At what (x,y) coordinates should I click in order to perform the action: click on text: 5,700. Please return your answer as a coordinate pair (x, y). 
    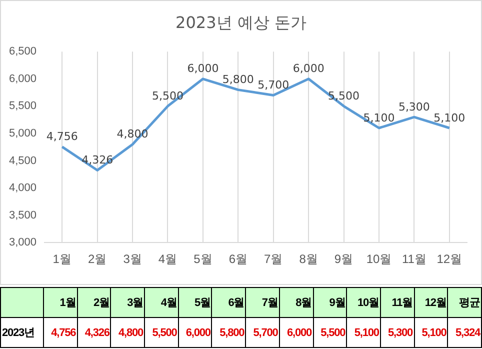
    Looking at the image, I should click on (274, 85).